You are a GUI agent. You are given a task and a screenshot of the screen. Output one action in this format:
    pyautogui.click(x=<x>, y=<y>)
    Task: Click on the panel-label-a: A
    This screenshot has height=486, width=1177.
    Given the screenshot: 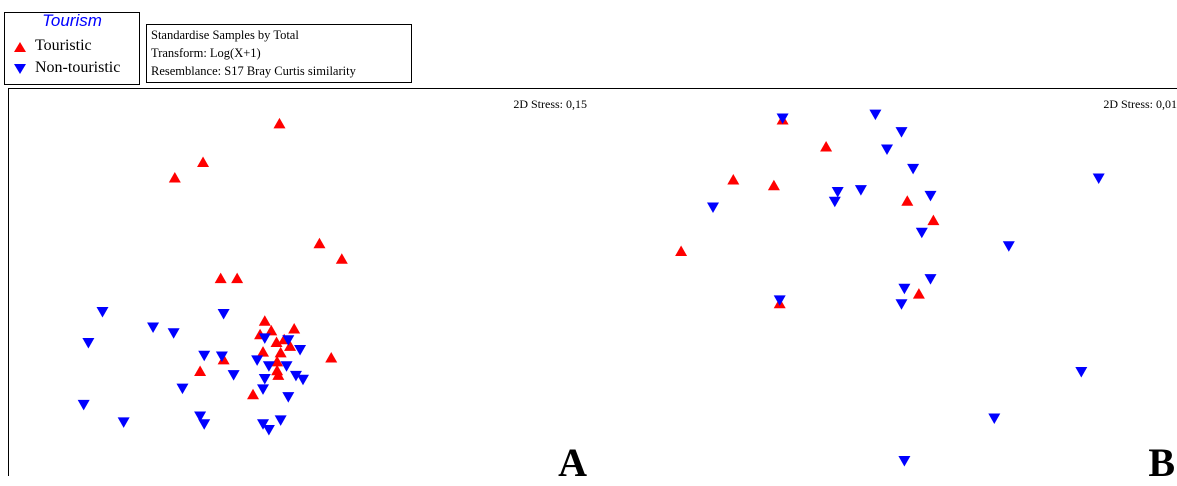 What is the action you would take?
    pyautogui.click(x=572, y=462)
    